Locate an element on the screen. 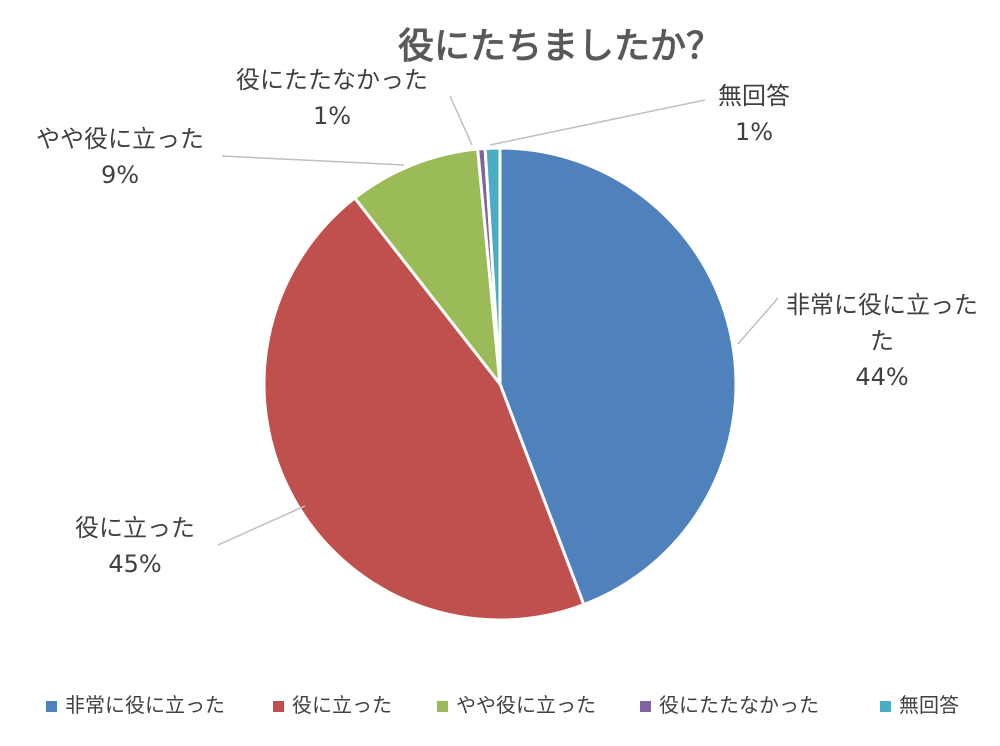 This screenshot has width=1000, height=746. slice-label-4: 役にたたなかった 1% is located at coordinates (332, 98).